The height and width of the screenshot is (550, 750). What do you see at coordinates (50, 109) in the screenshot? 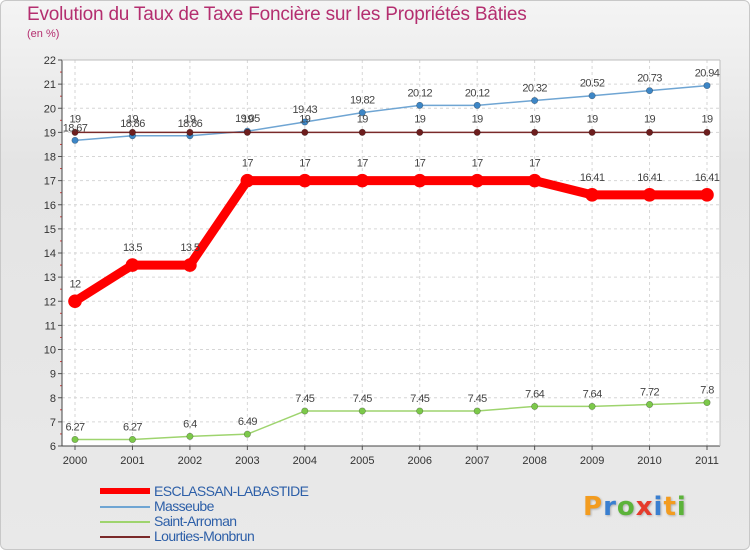
I see `y-tick-label: 20` at bounding box center [50, 109].